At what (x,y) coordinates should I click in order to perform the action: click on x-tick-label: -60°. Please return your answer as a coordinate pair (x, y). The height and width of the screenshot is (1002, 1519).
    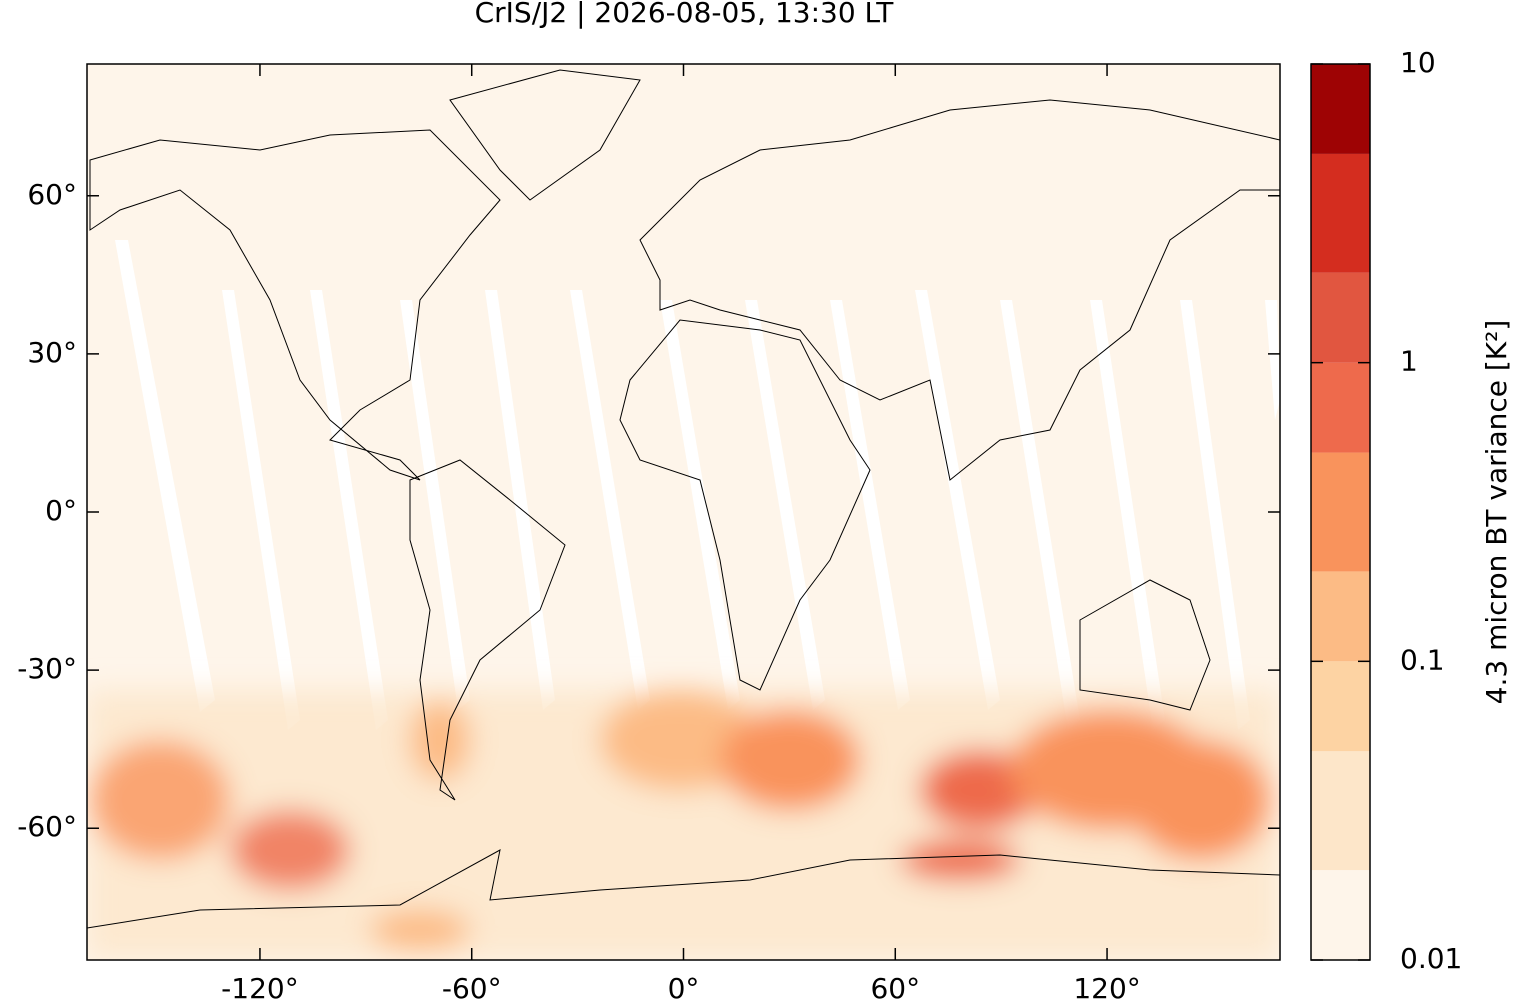
    Looking at the image, I should click on (472, 987).